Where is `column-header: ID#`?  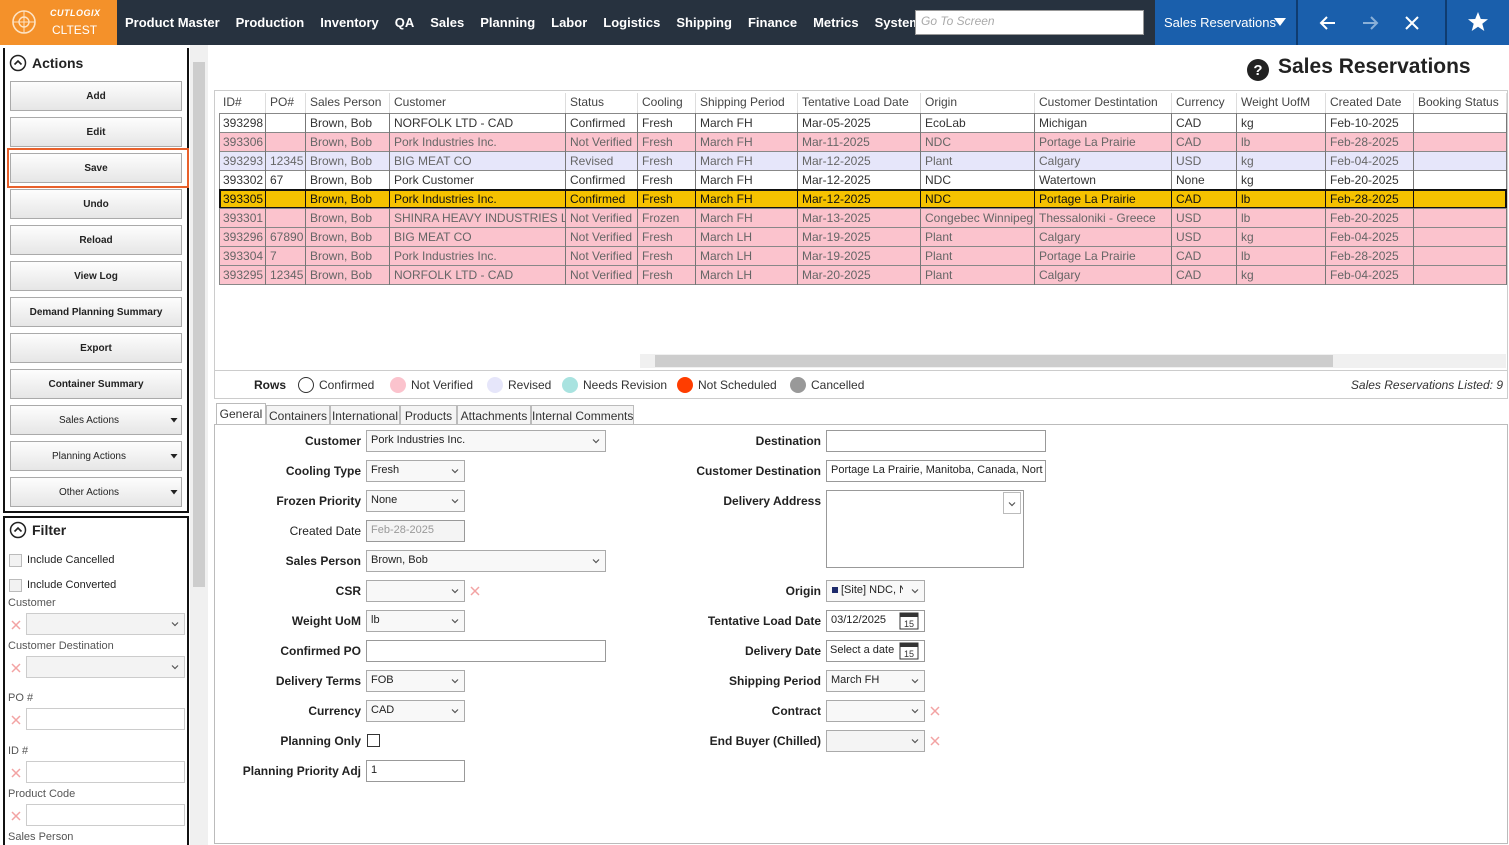 column-header: ID# is located at coordinates (242, 103).